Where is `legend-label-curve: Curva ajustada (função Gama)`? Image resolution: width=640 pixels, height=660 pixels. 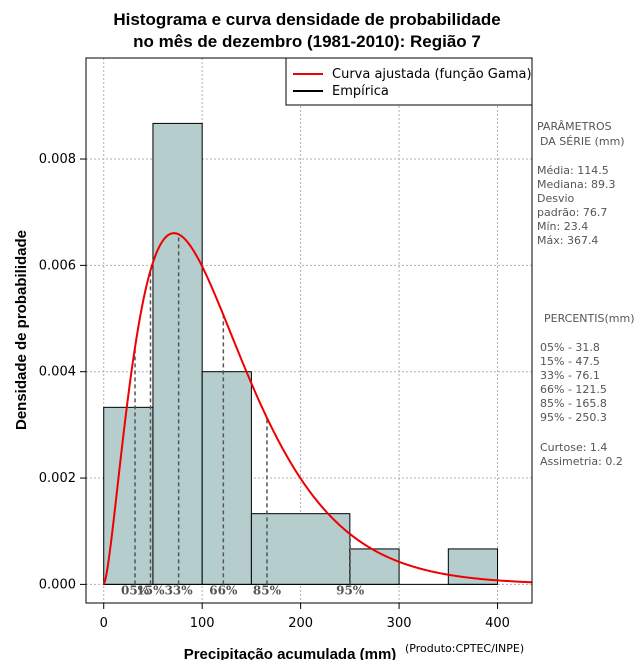
legend-label-curve: Curva ajustada (função Gama) is located at coordinates (432, 74).